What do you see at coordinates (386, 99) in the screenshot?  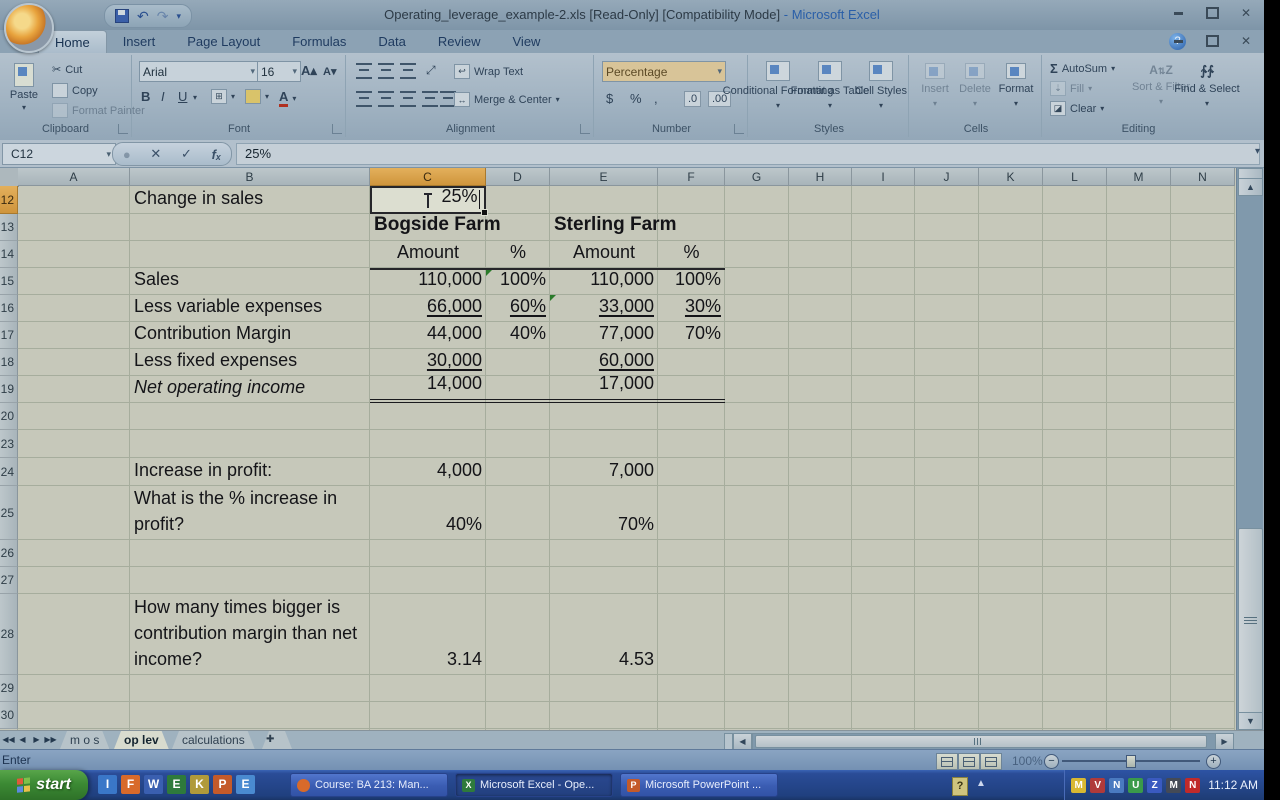 I see `align-center-icon` at bounding box center [386, 99].